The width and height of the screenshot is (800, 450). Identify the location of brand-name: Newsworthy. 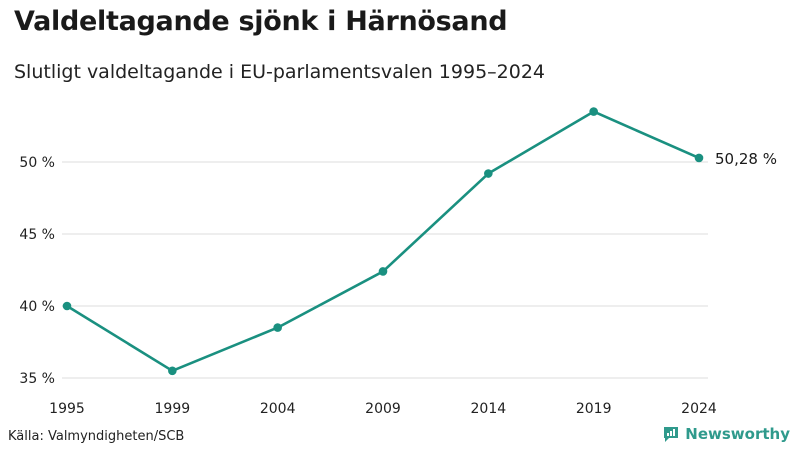
(737, 434).